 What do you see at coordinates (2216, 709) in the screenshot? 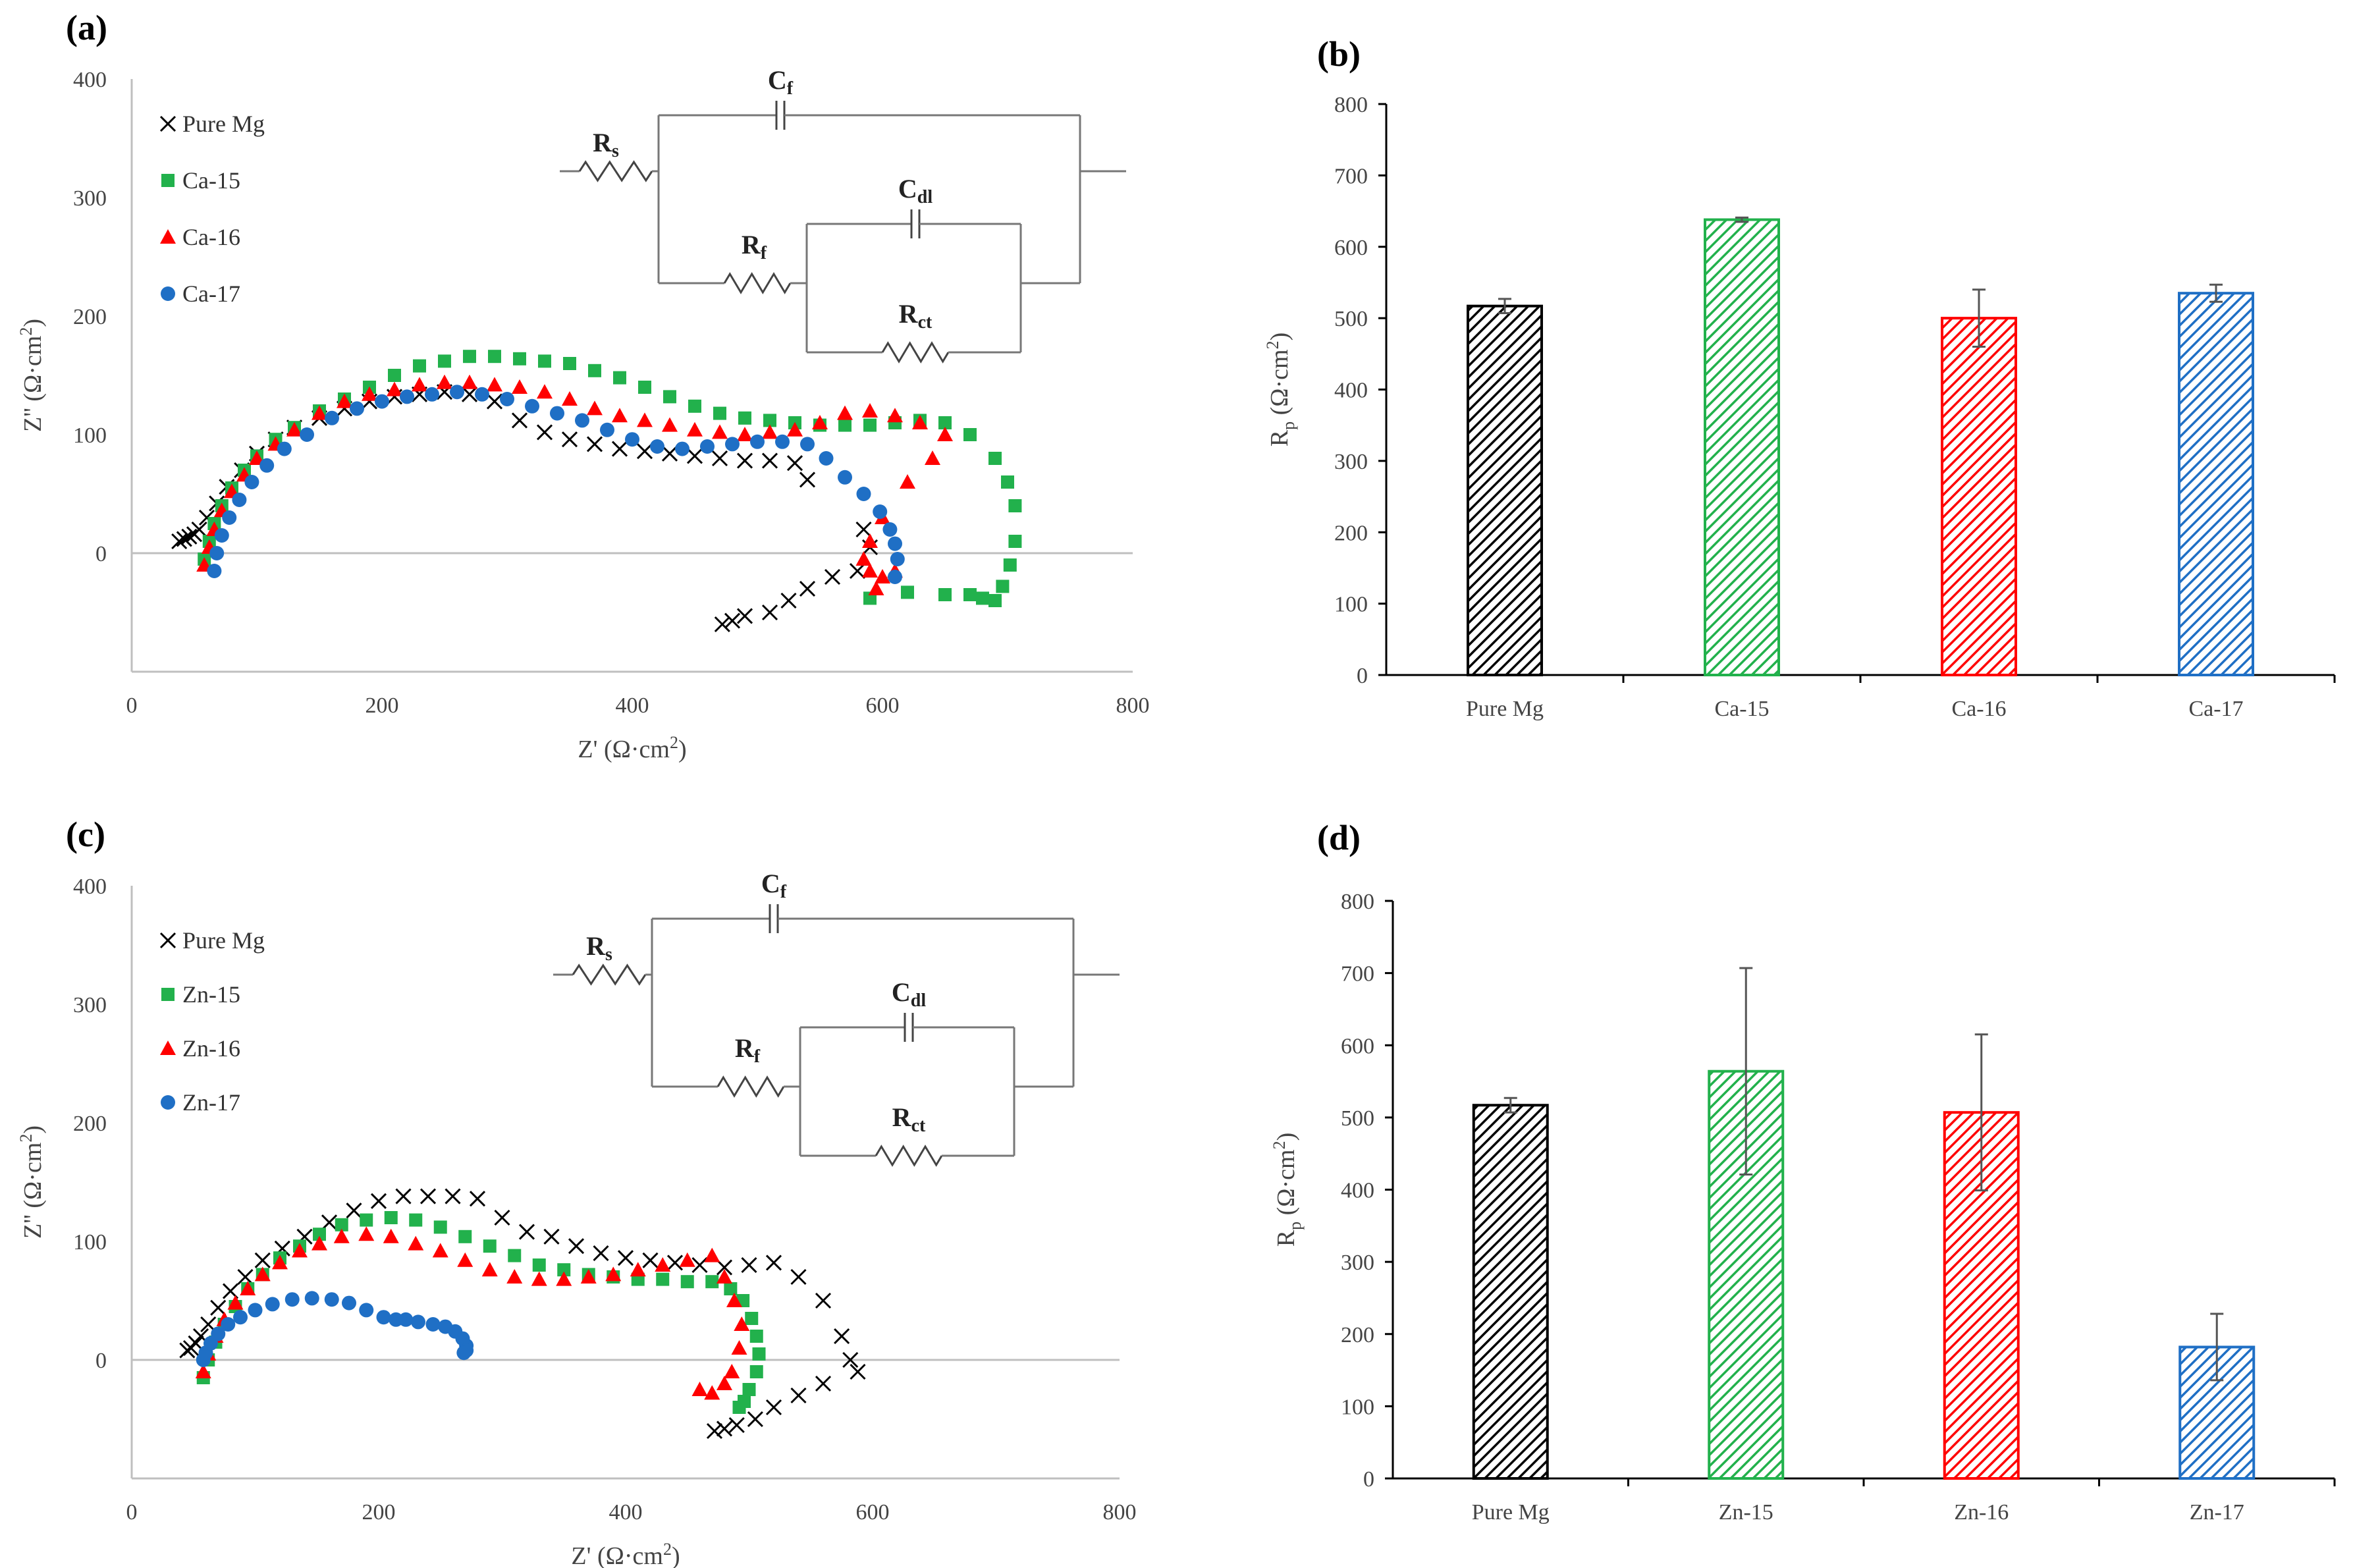
I see `x-tick-label: Ca-17` at bounding box center [2216, 709].